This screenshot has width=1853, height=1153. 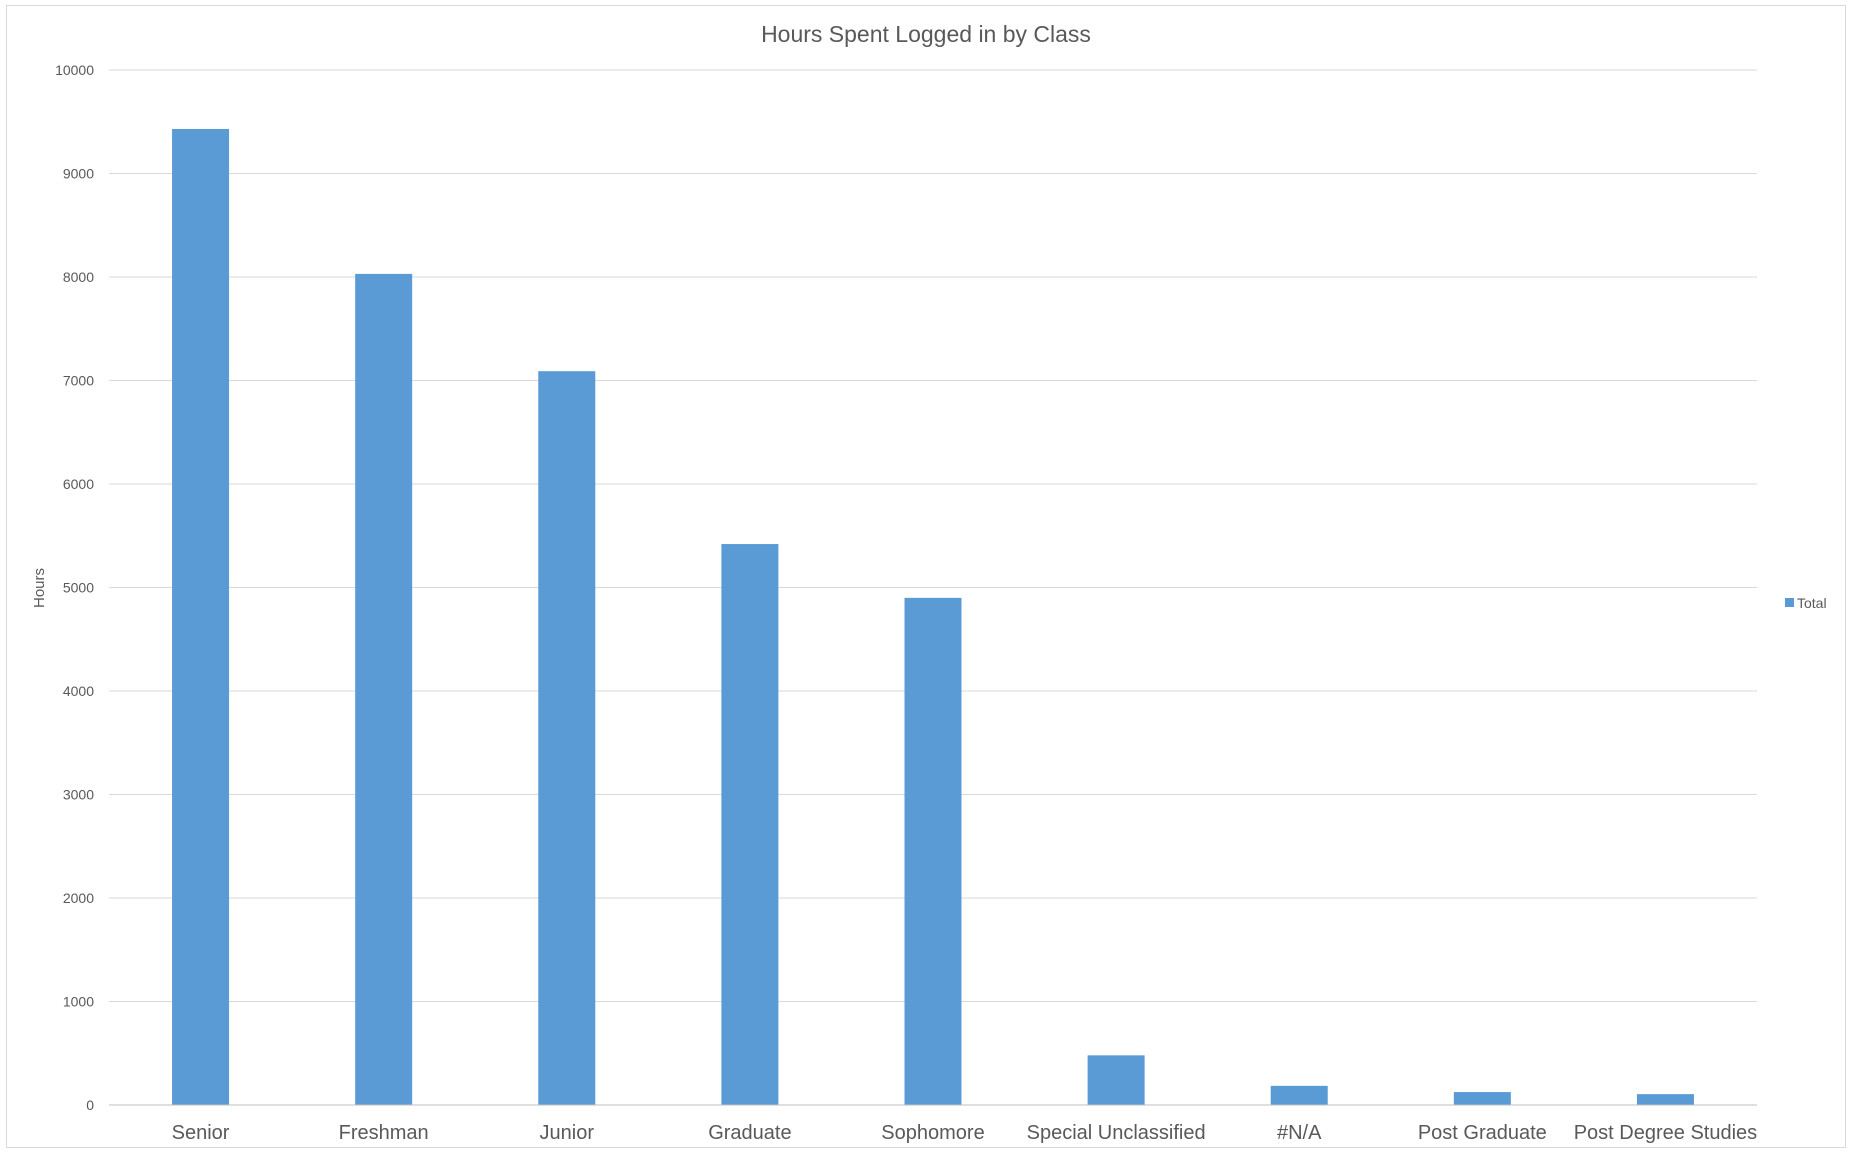 What do you see at coordinates (750, 824) in the screenshot?
I see `bar-graduate` at bounding box center [750, 824].